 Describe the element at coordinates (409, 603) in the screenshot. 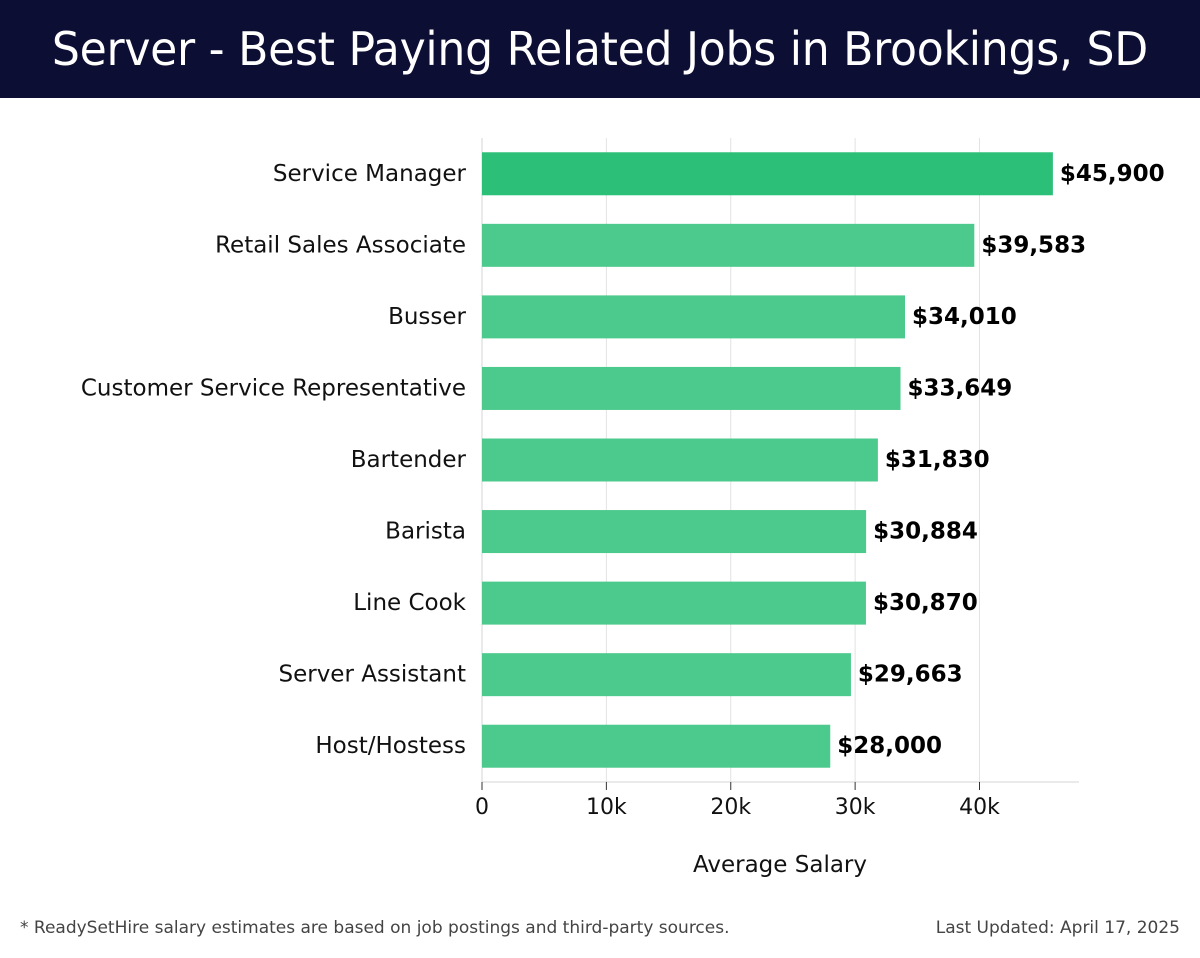

I see `category-label: Line Cook` at that location.